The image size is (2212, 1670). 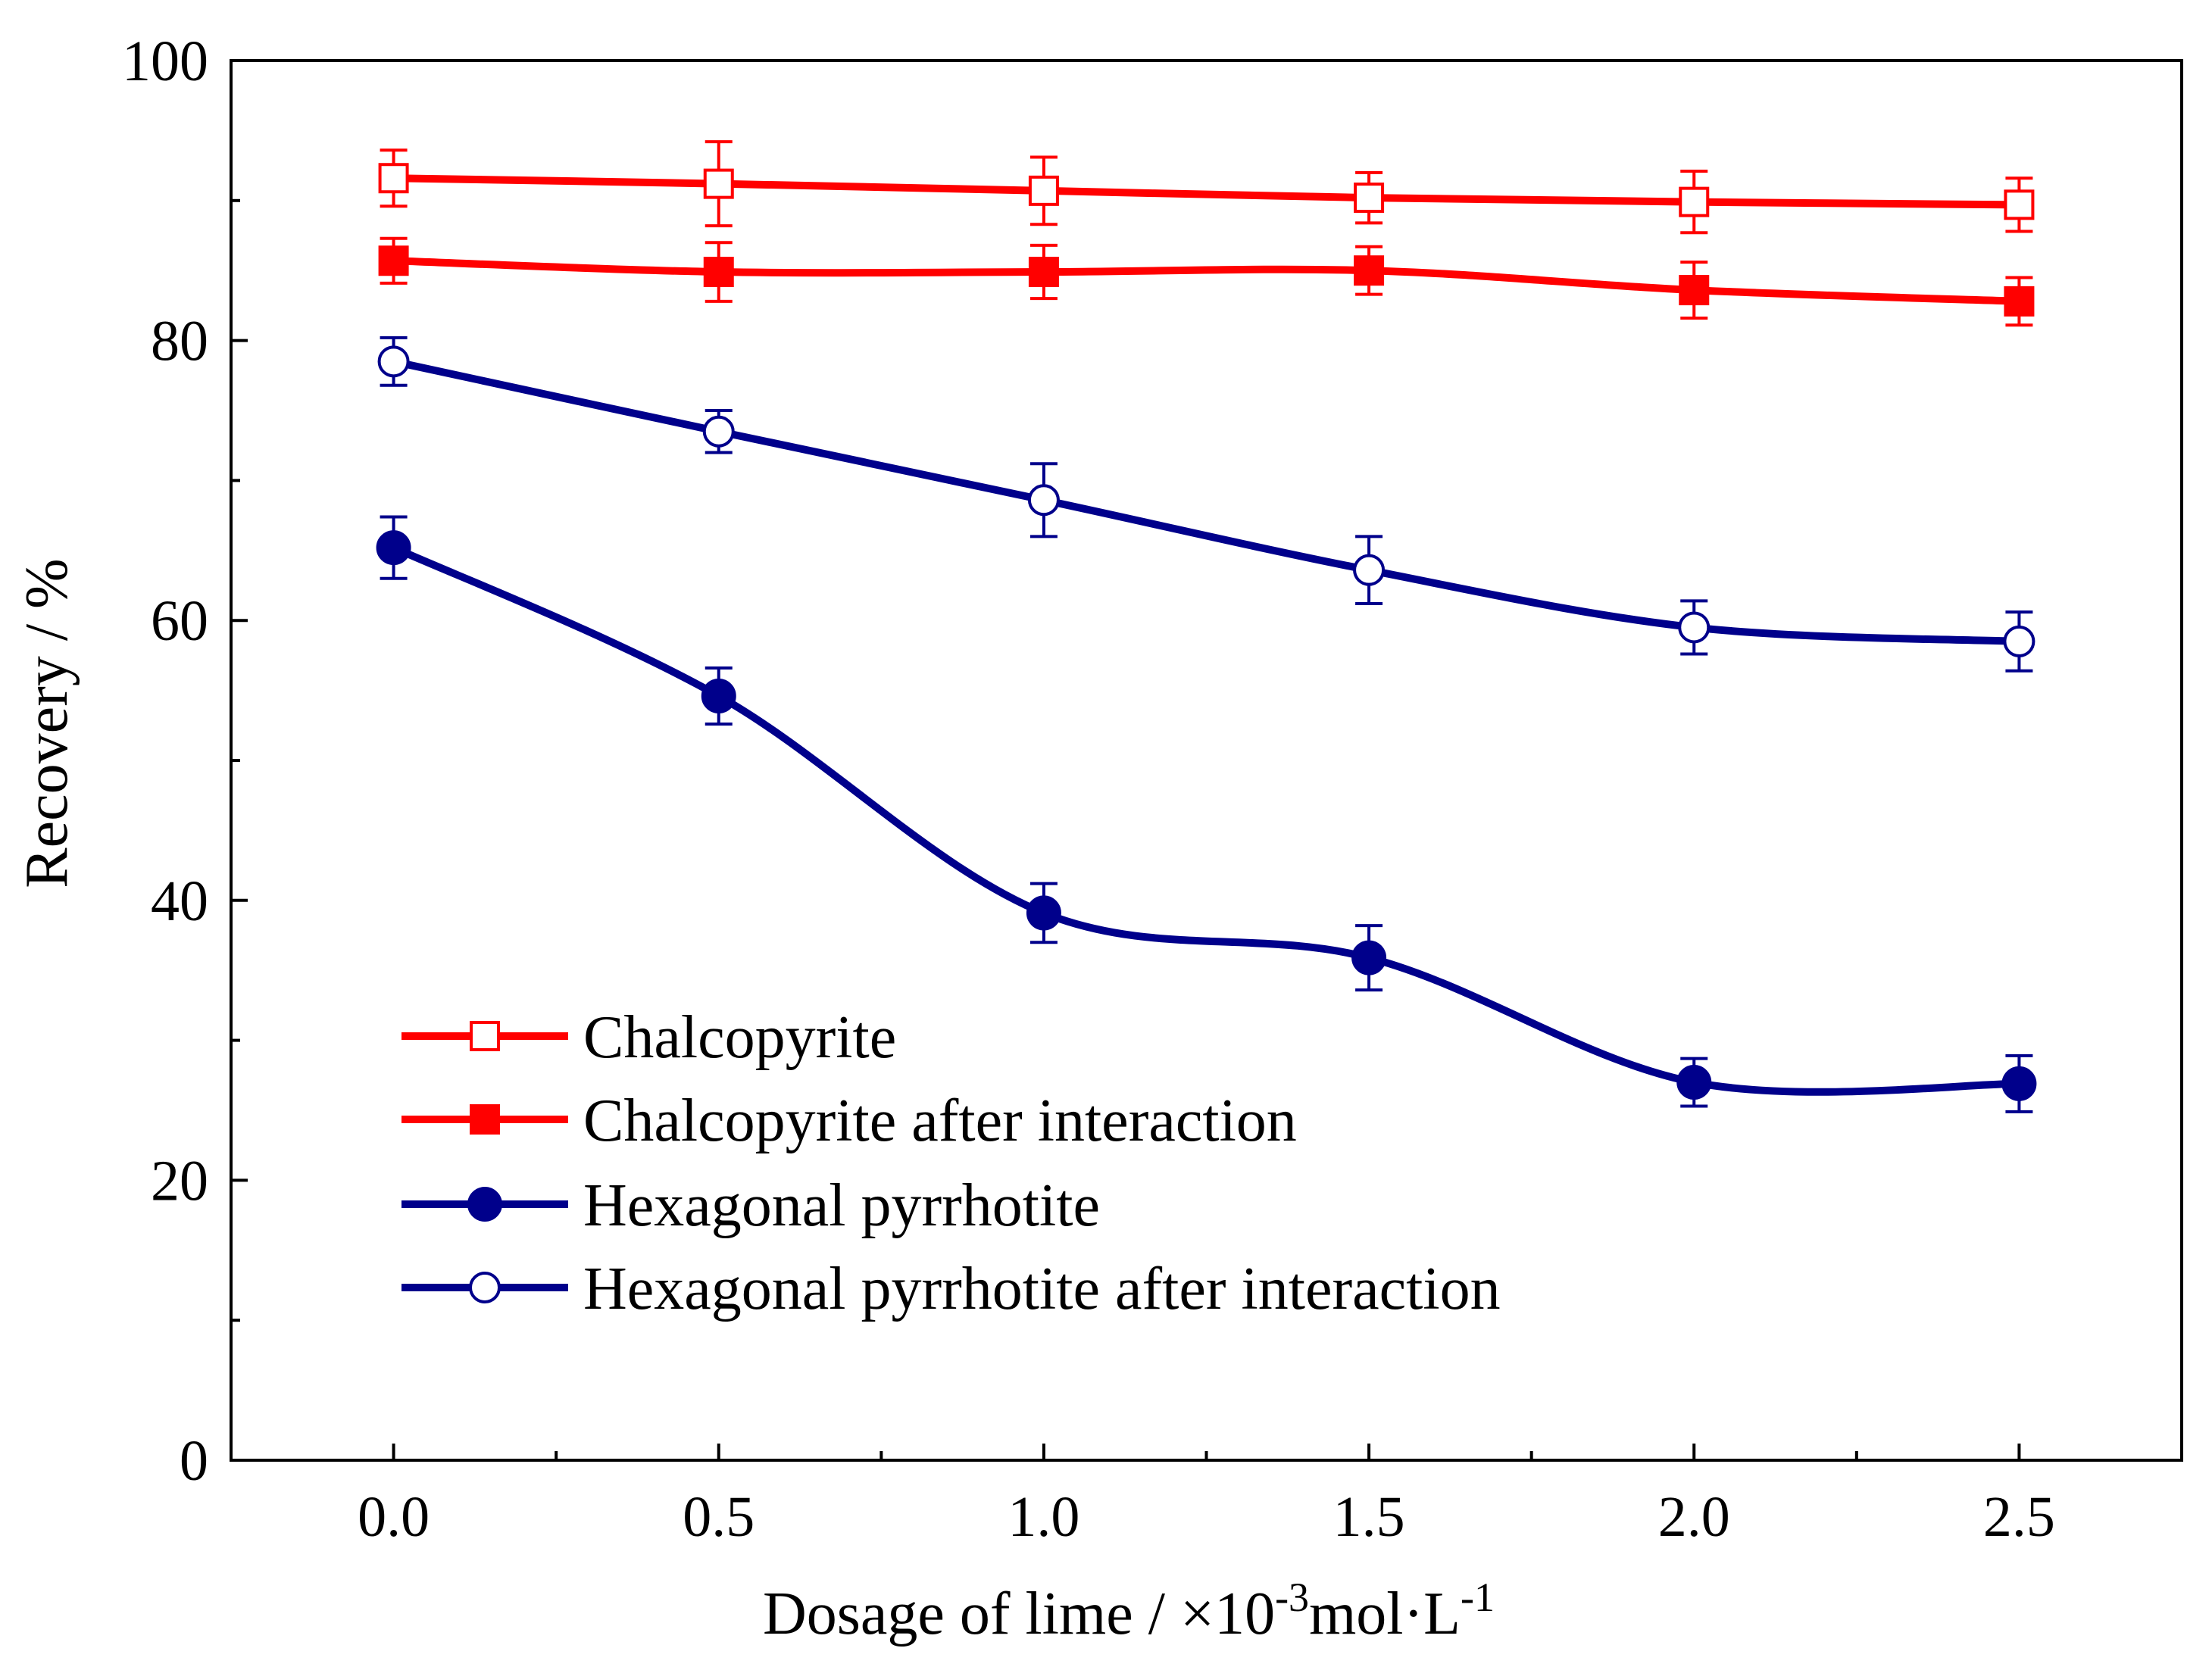 What do you see at coordinates (179, 341) in the screenshot?
I see `y-tick-label: 80` at bounding box center [179, 341].